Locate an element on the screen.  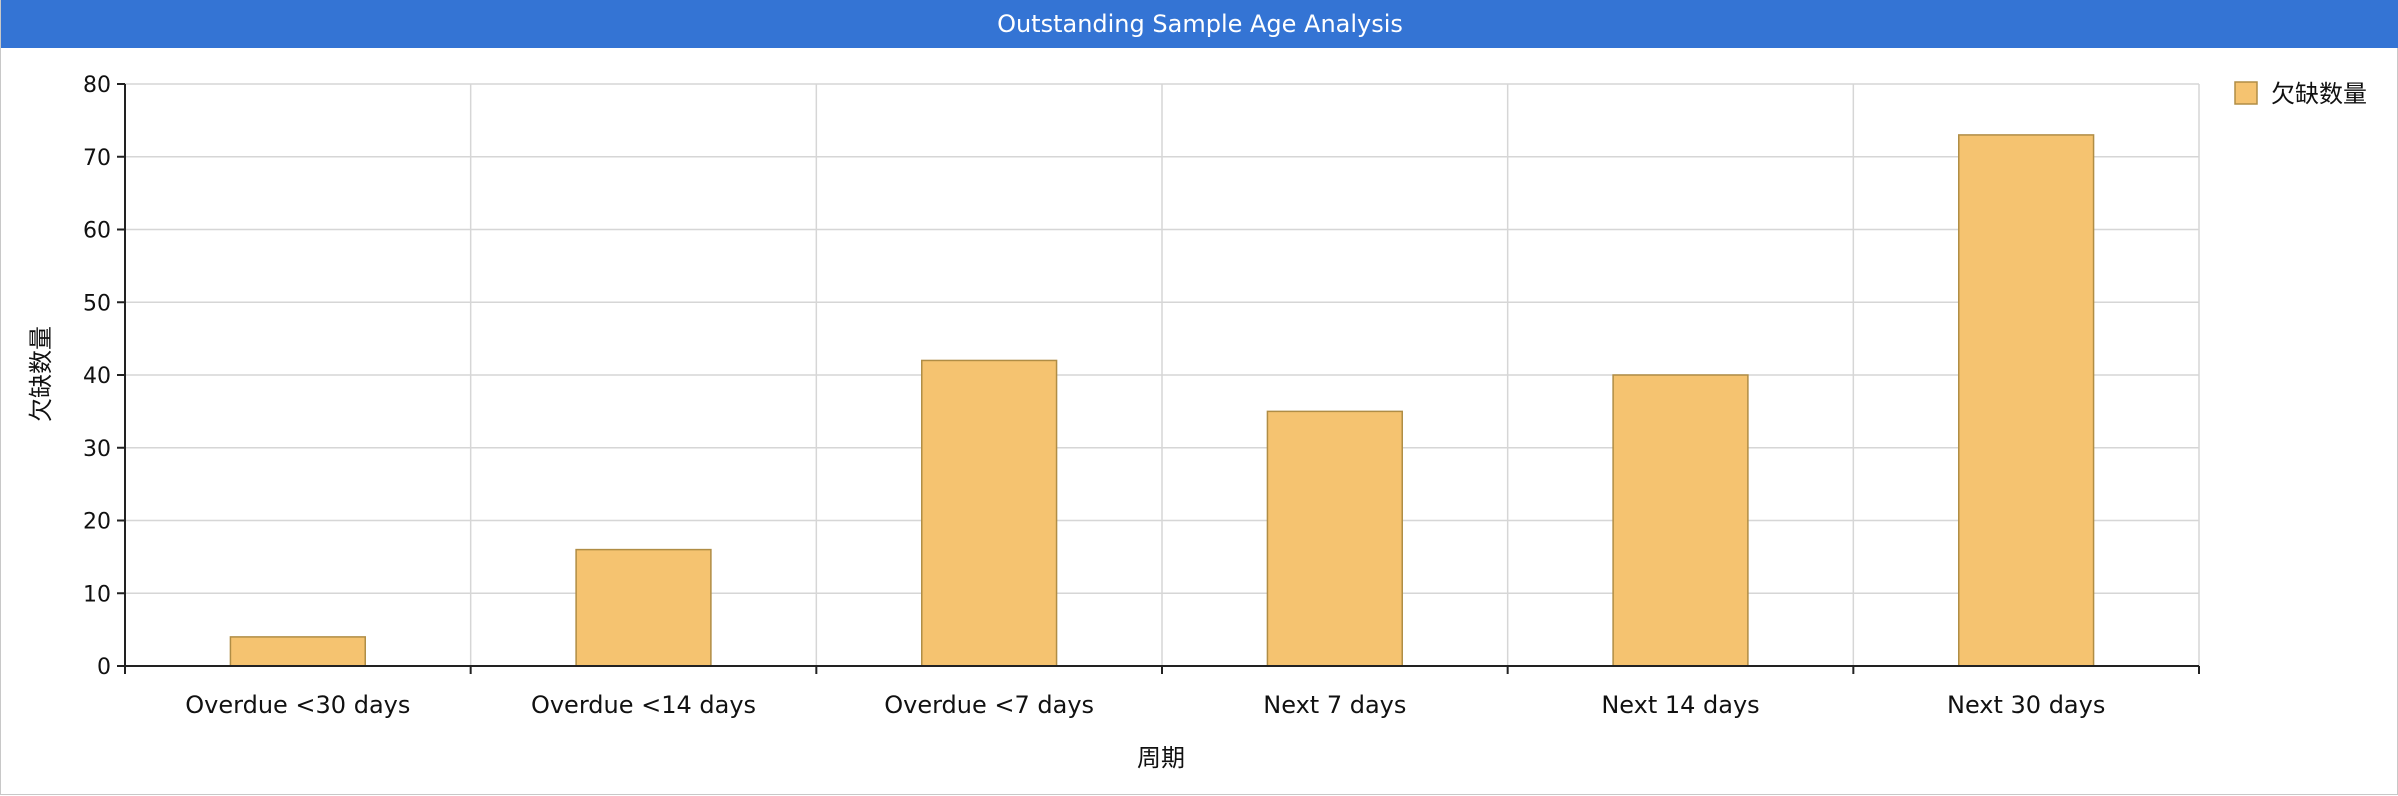
y-tick-label: 10 is located at coordinates (97, 594).